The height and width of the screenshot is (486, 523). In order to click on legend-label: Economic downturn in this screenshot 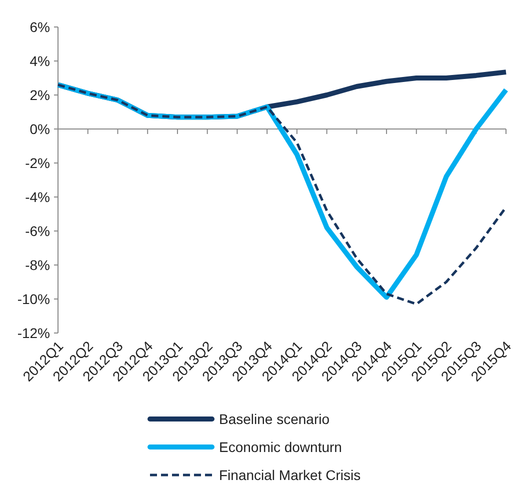, I will do `click(280, 446)`.